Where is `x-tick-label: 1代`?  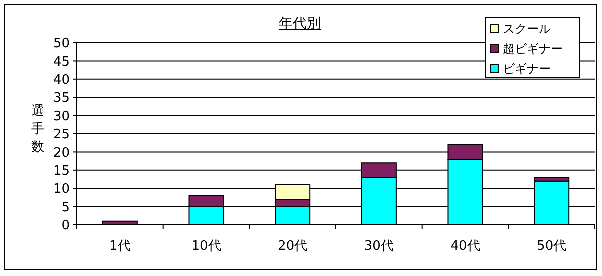
x-tick-label: 1代 is located at coordinates (120, 246).